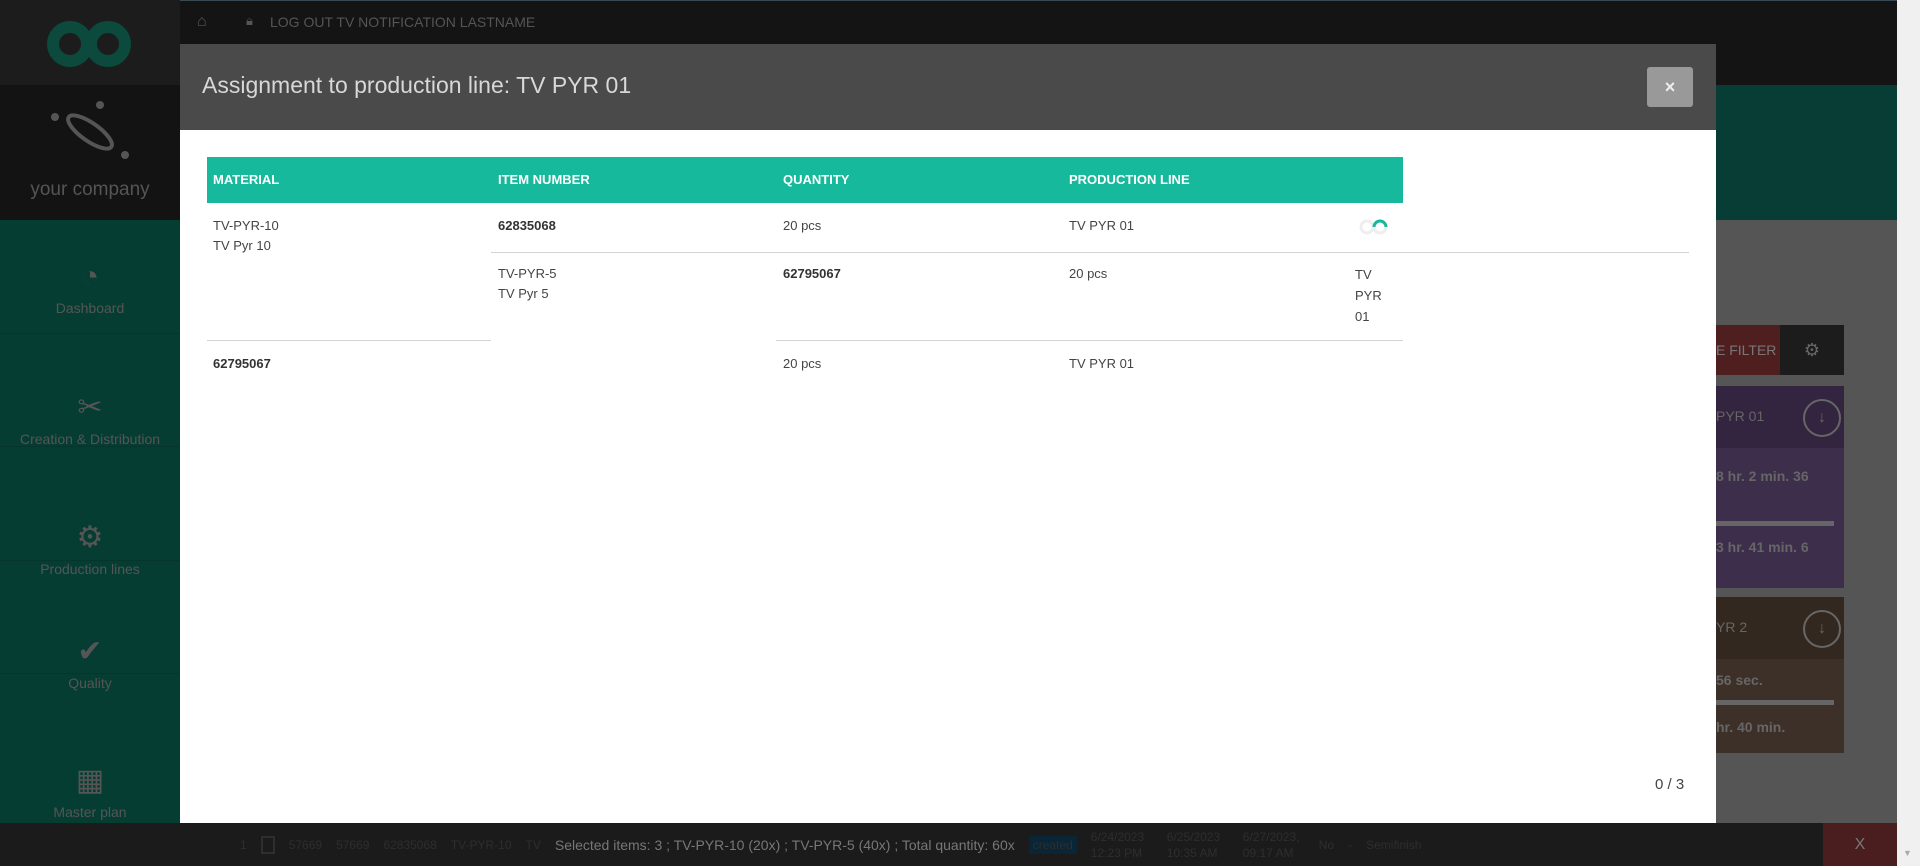 This screenshot has width=1920, height=866. I want to click on top-bar: ⌂ 🔒︎ LOG OUT TV NOTIFICATION LASTNAME, so click(948, 22).